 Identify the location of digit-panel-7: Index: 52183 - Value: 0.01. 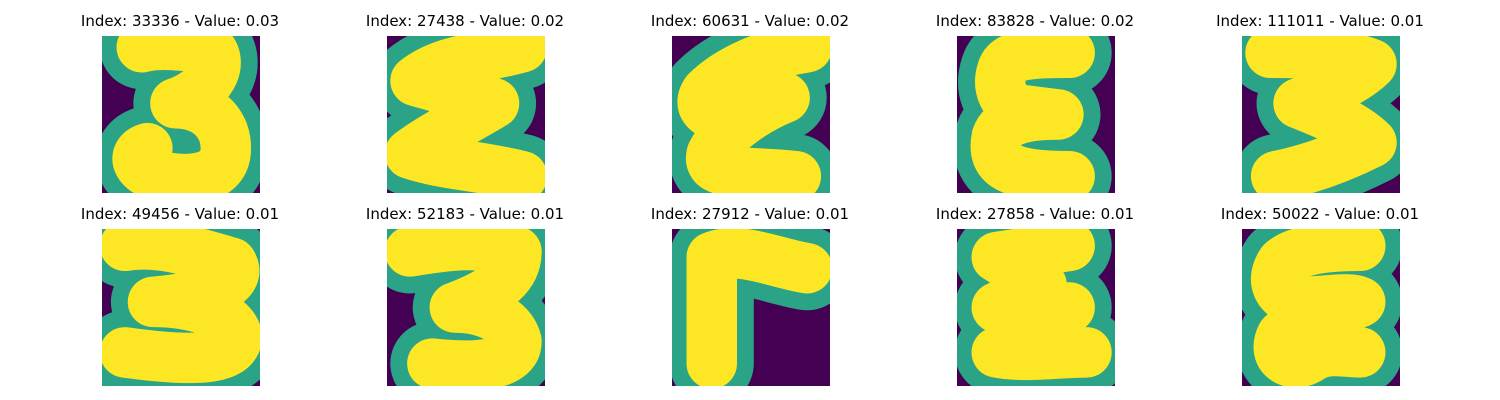
(465, 299).